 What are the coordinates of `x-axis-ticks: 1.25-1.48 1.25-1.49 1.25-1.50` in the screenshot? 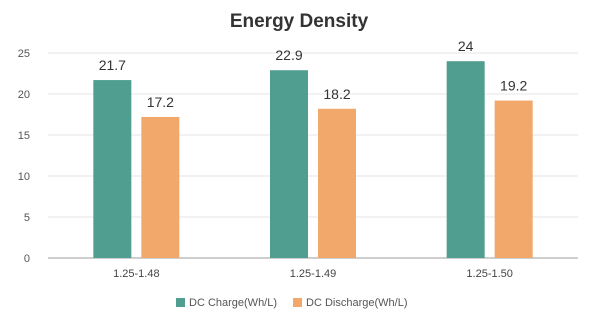 It's located at (313, 274).